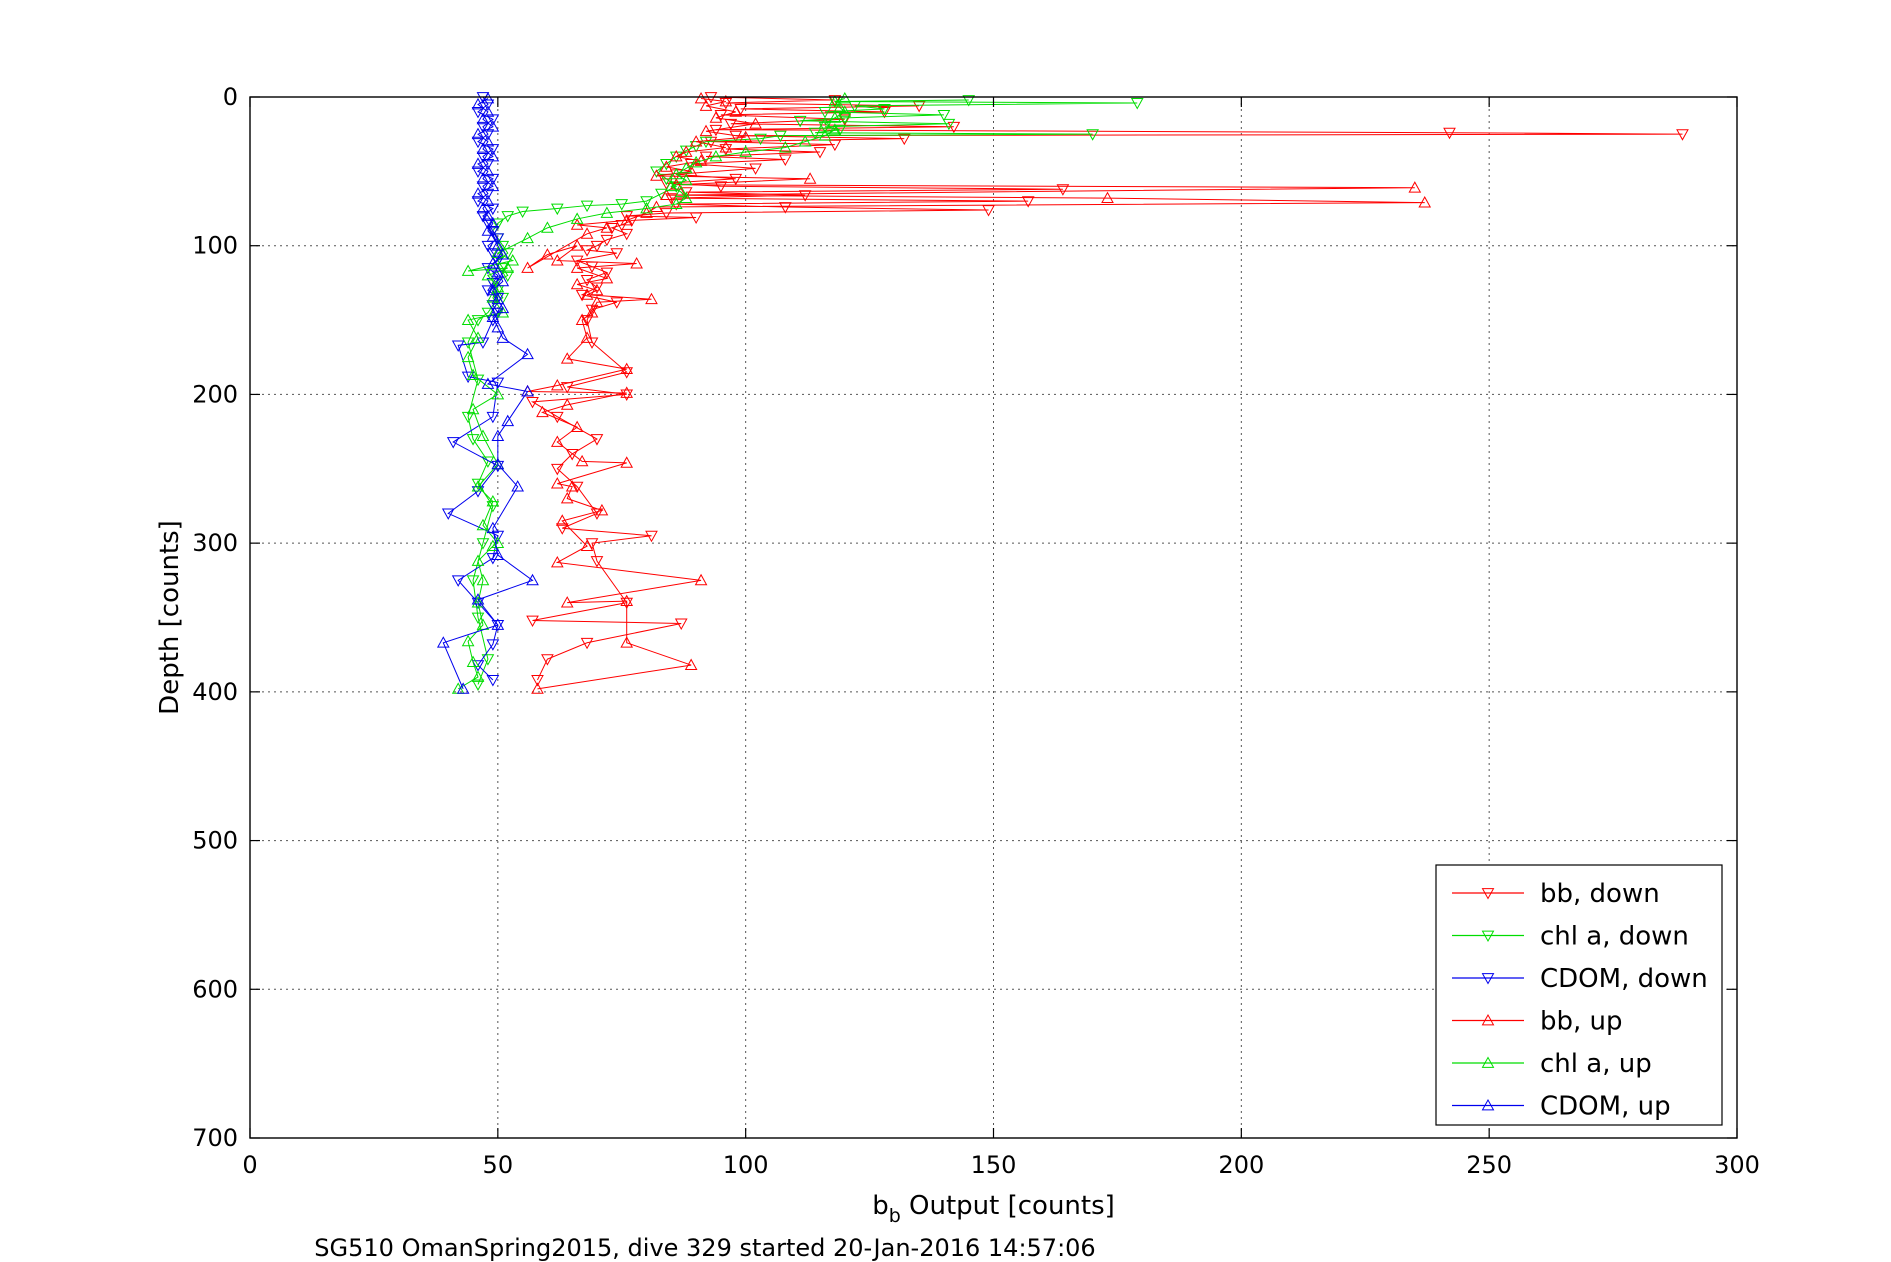 The width and height of the screenshot is (1891, 1262). What do you see at coordinates (746, 1165) in the screenshot?
I see `x-tick-label: 100` at bounding box center [746, 1165].